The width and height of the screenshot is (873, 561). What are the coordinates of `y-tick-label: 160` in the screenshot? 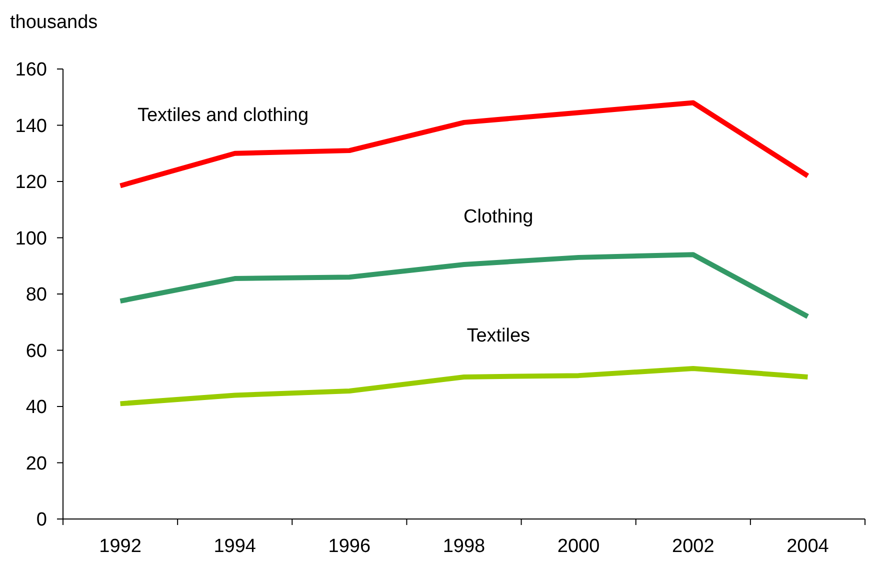 It's located at (31, 70).